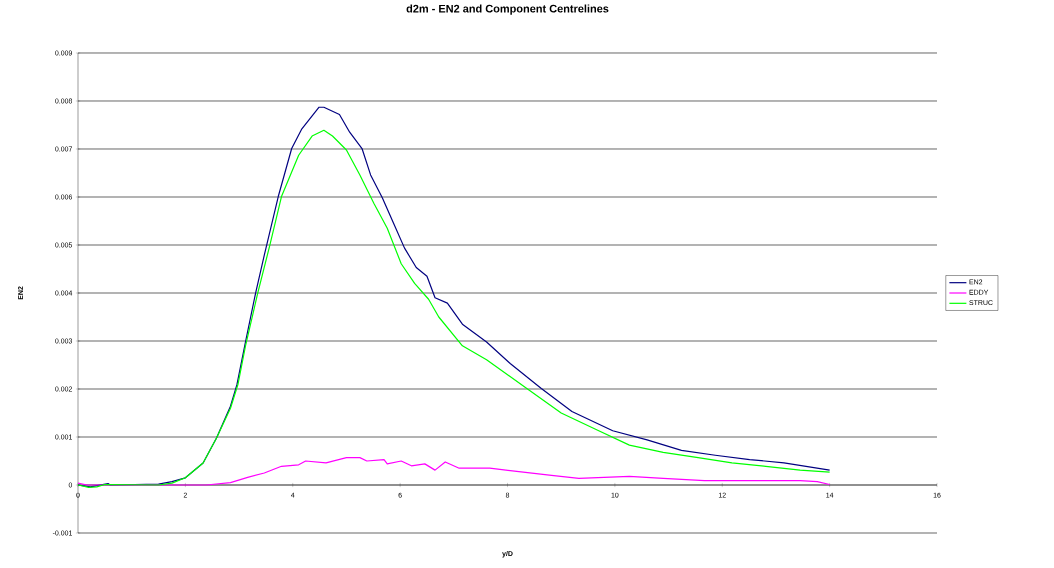 Image resolution: width=1054 pixels, height=568 pixels. I want to click on line-series, so click(454, 471).